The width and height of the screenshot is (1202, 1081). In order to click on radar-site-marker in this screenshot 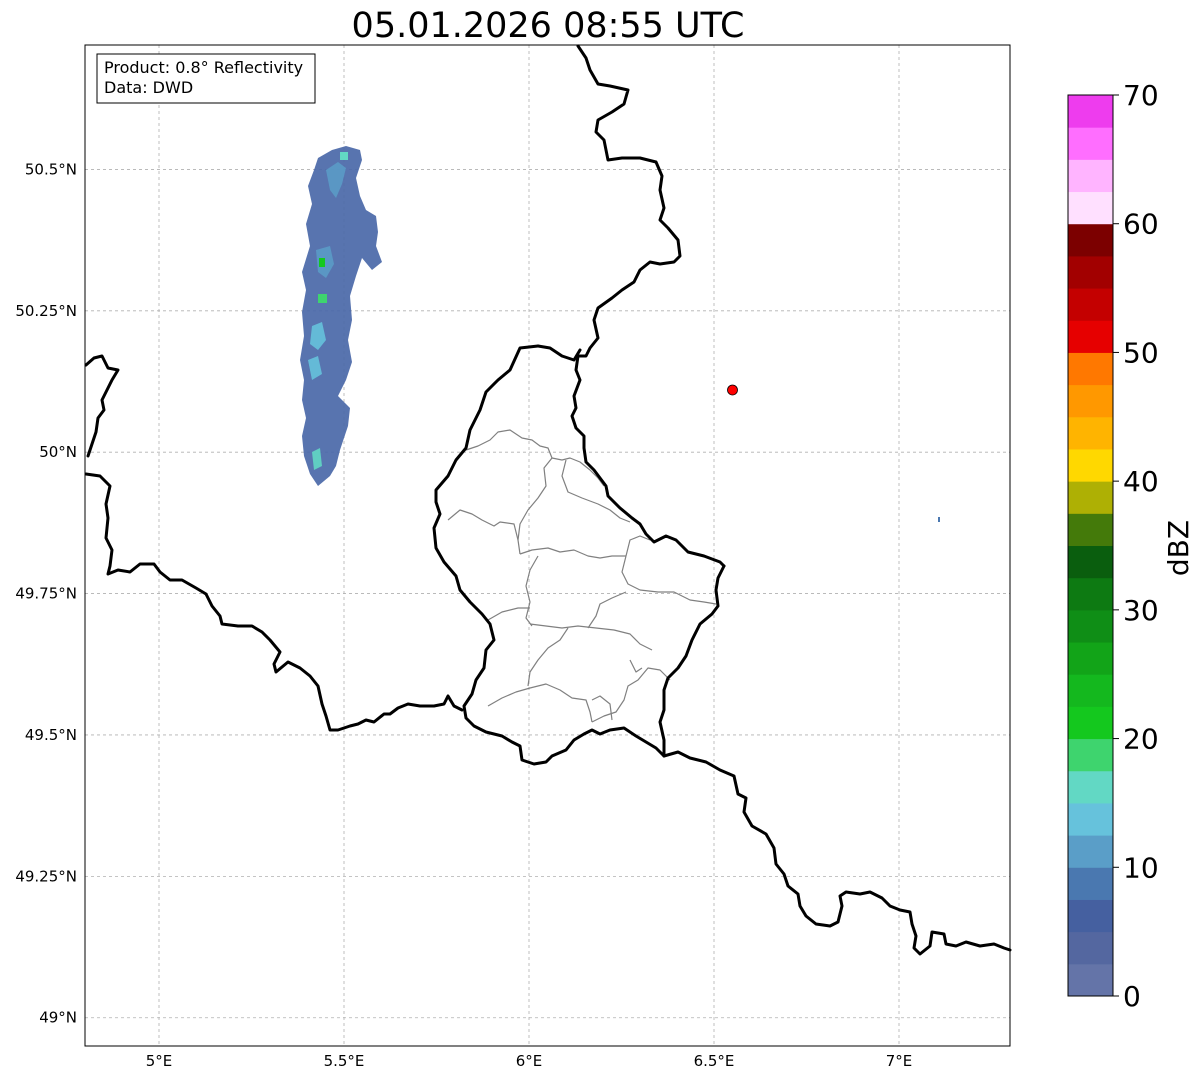, I will do `click(732, 390)`.